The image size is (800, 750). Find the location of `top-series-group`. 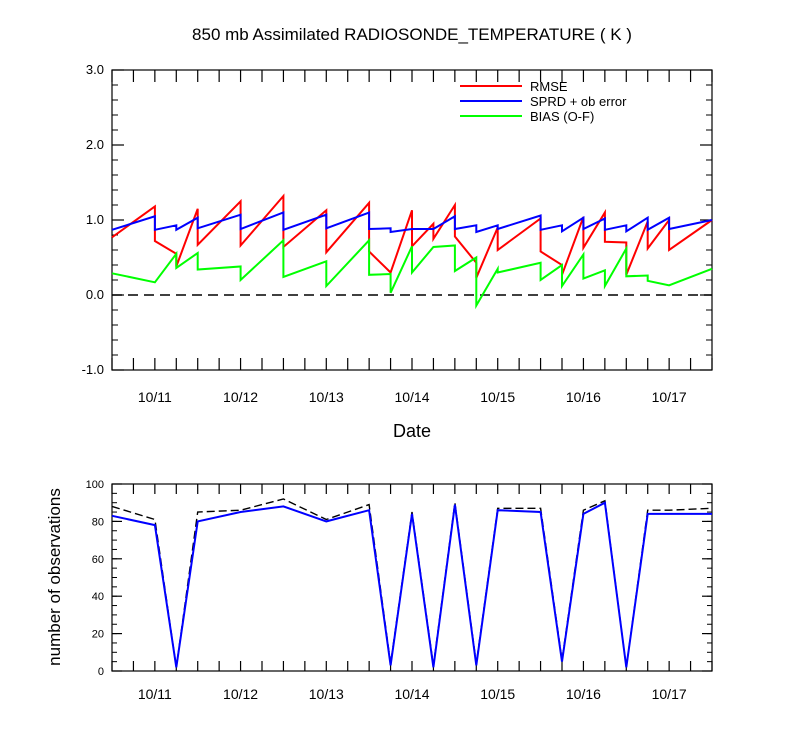

top-series-group is located at coordinates (412, 251).